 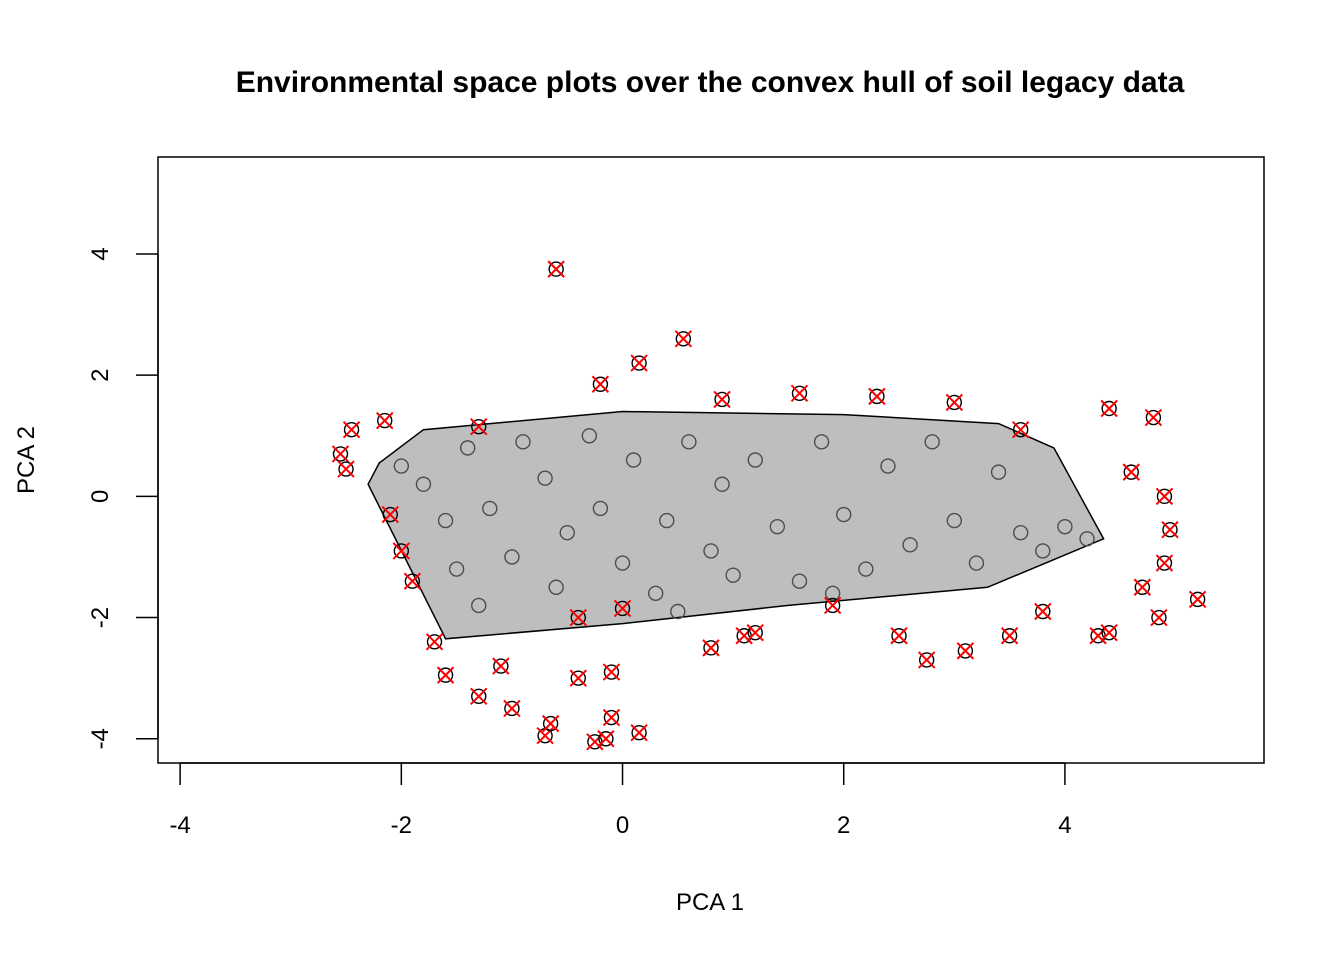 What do you see at coordinates (710, 902) in the screenshot?
I see `x-axis-label: PCA 1` at bounding box center [710, 902].